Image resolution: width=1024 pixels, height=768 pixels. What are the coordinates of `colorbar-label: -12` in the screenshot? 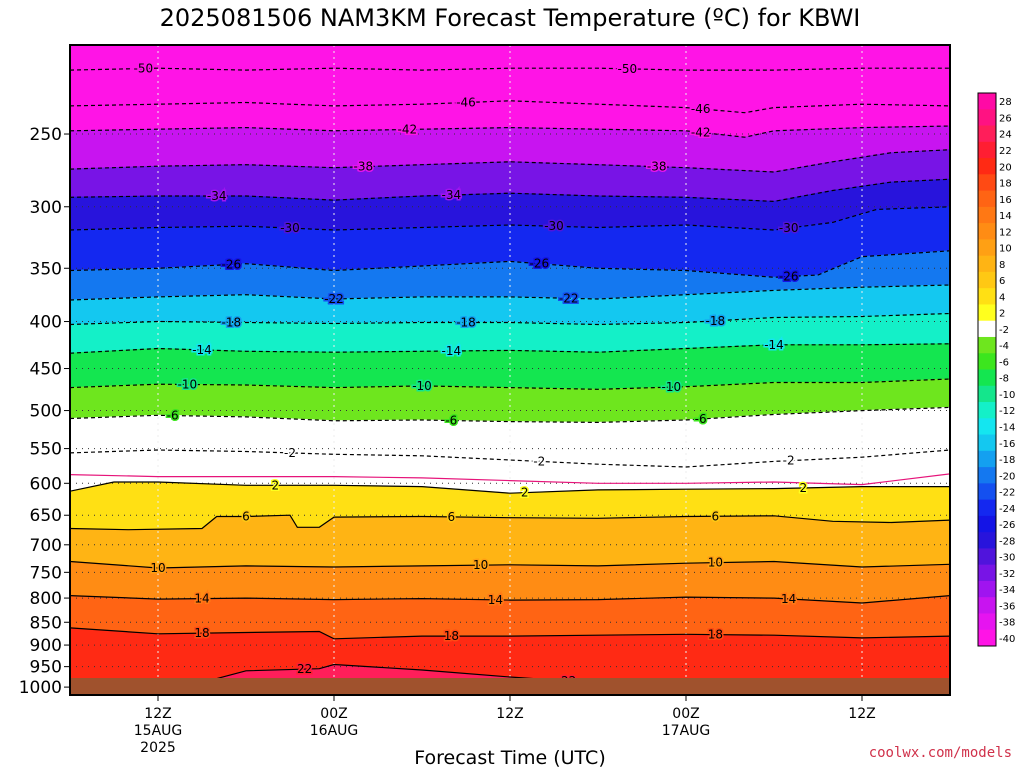 It's located at (1007, 411).